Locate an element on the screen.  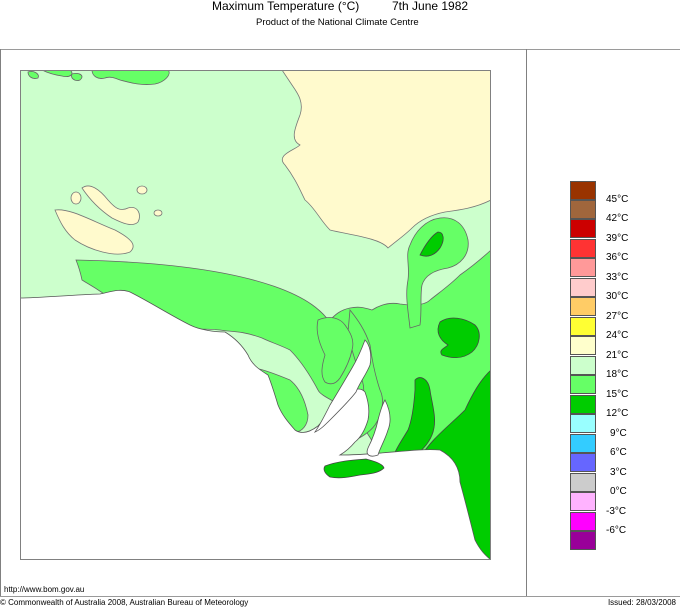
region-15-18-peninsula-yorke is located at coordinates (335, 351).